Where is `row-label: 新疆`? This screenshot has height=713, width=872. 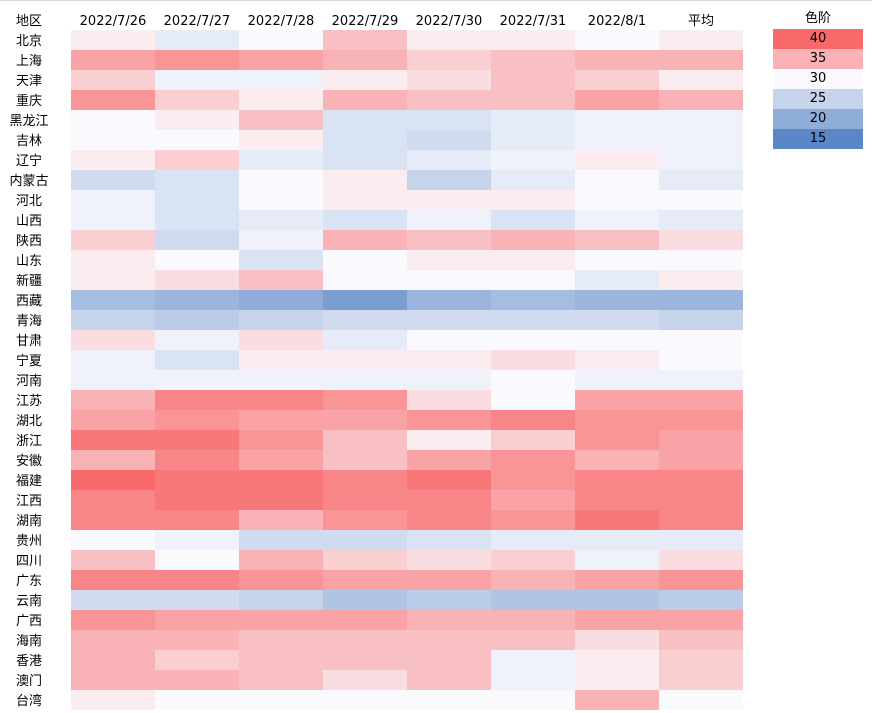
row-label: 新疆 is located at coordinates (29, 281).